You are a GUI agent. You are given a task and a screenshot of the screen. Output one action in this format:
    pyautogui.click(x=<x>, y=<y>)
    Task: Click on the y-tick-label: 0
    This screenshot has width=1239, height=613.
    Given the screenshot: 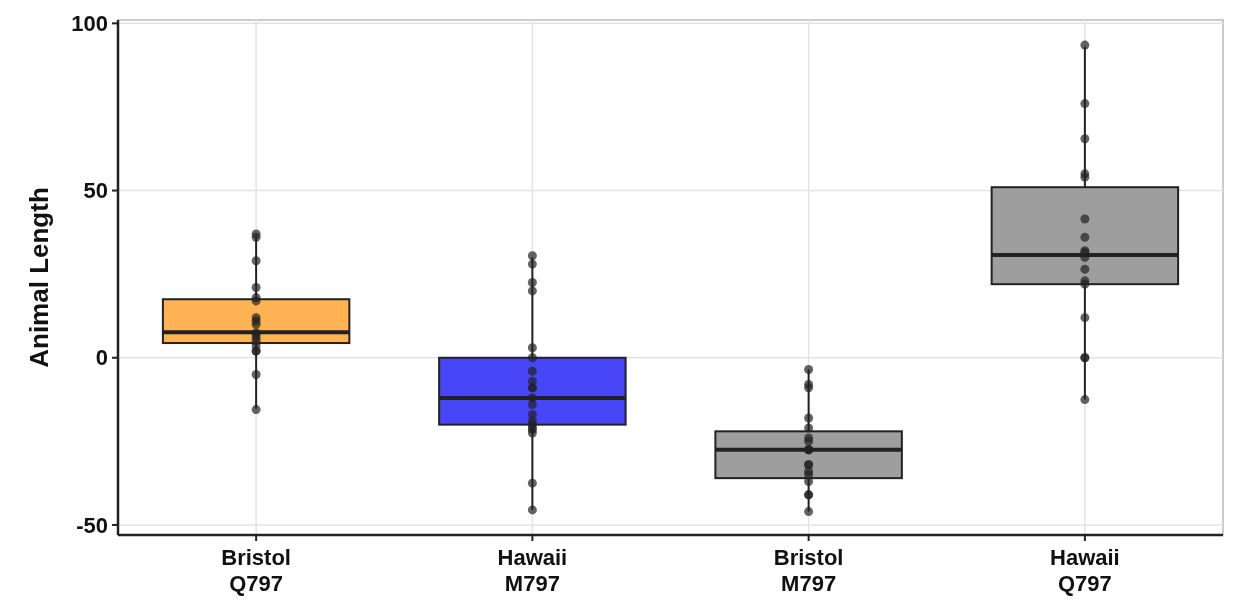 What is the action you would take?
    pyautogui.click(x=101, y=358)
    